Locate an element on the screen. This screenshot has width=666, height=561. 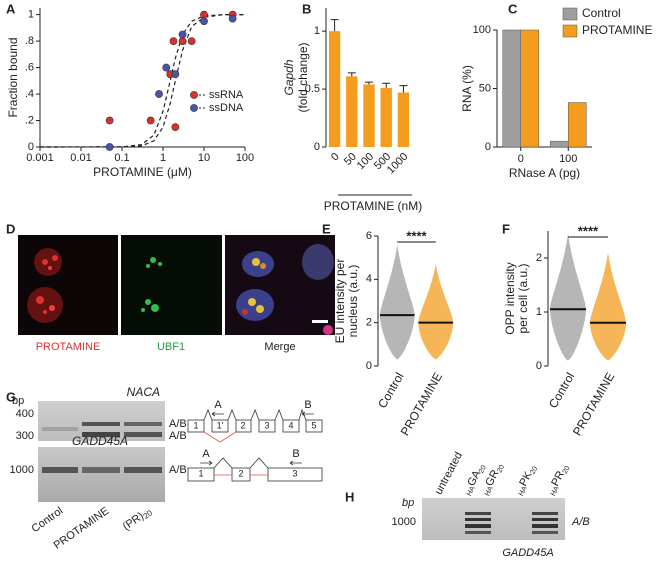
exon-label: 1' is located at coordinates (220, 425).